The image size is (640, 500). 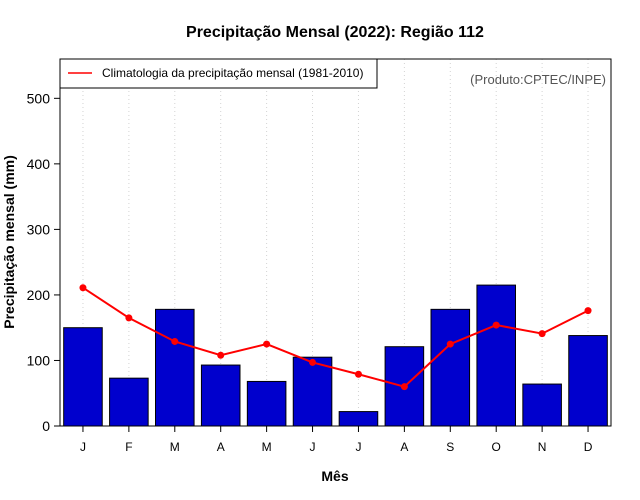 I want to click on y-tick-label: 200, so click(x=39, y=295).